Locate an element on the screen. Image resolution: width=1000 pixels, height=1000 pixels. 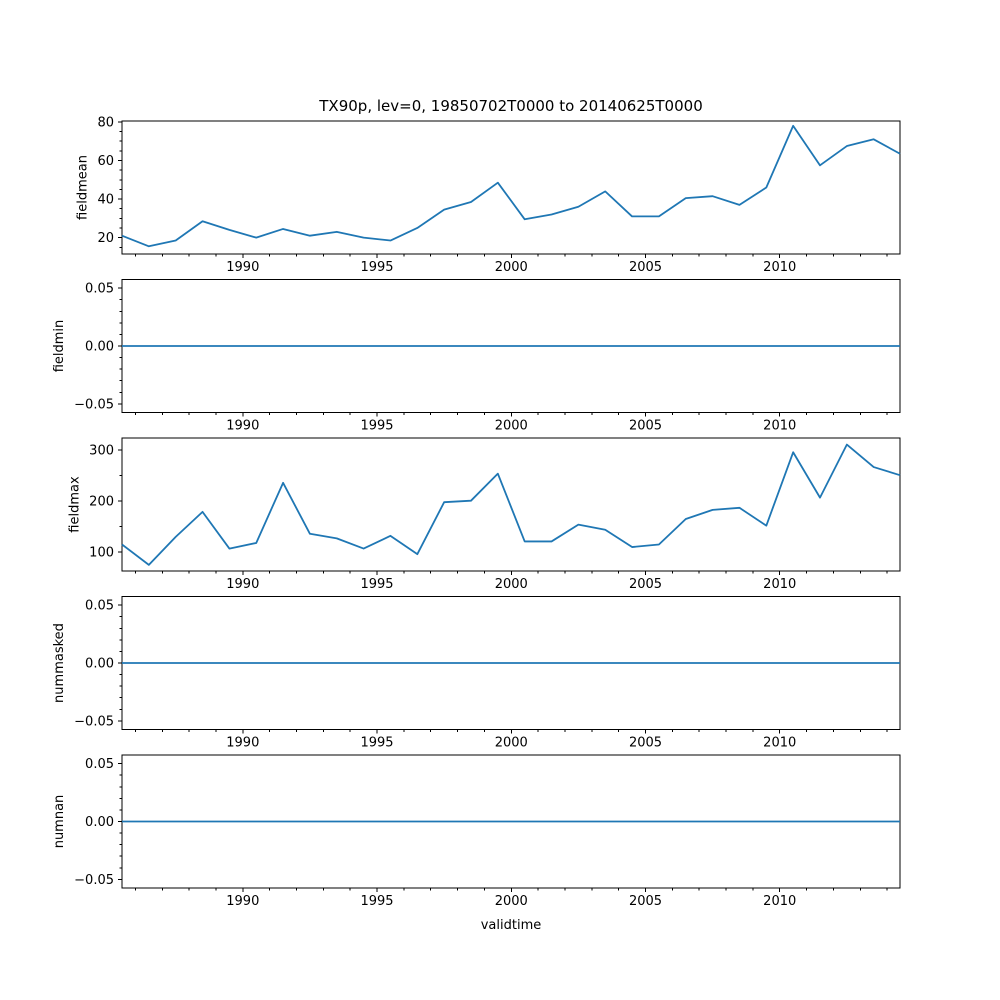
x-axis-label: validtime is located at coordinates (511, 925).